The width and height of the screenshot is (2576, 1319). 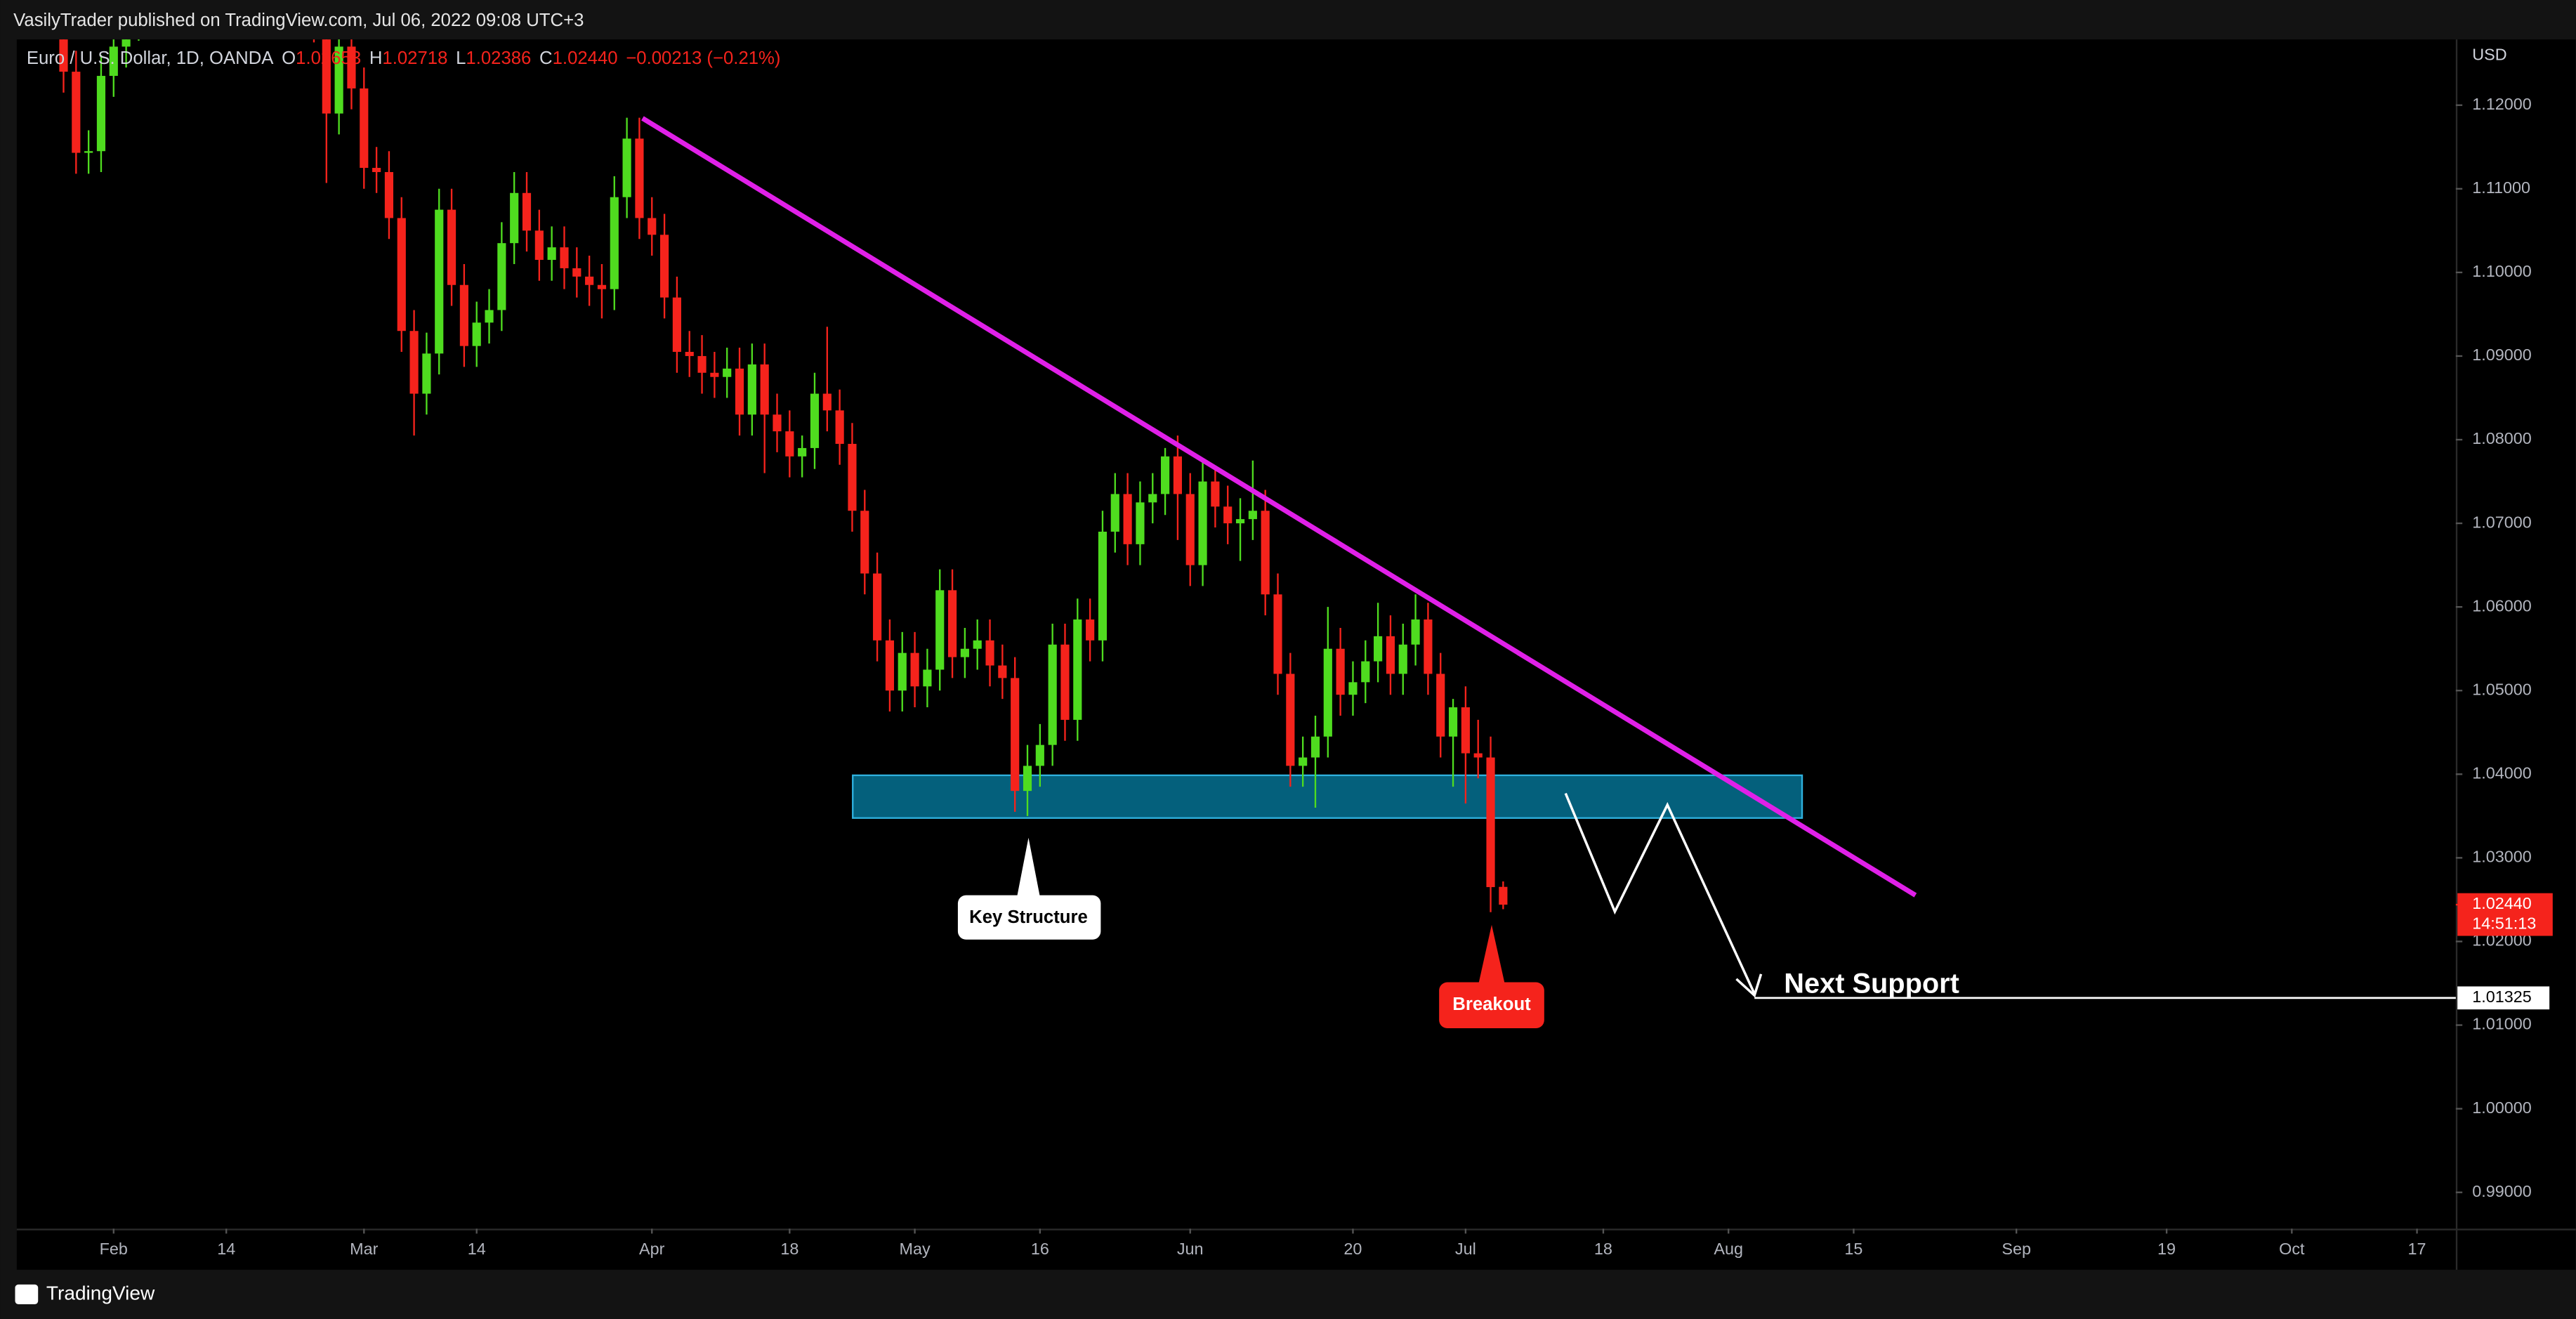 I want to click on support-price-label: 1.01325, so click(x=2502, y=996).